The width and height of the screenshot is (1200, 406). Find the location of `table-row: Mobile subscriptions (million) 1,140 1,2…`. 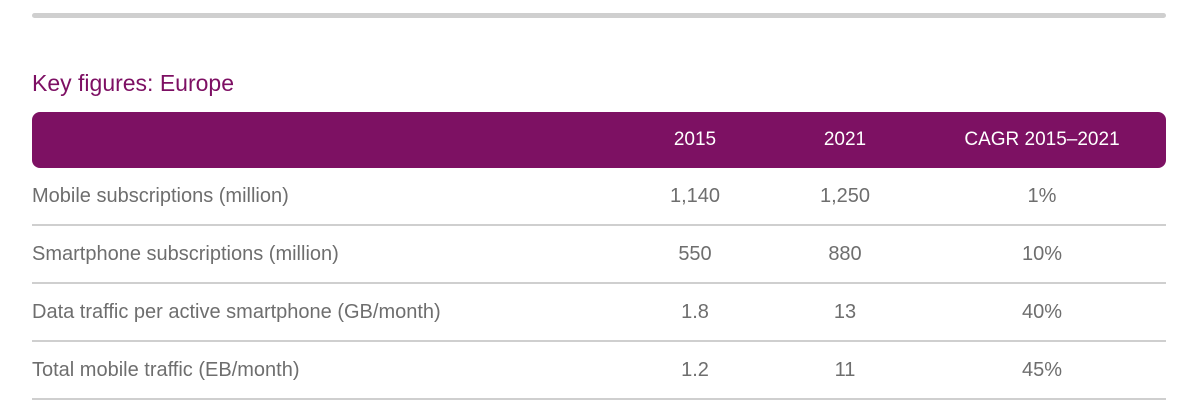

table-row: Mobile subscriptions (million) 1,140 1,2… is located at coordinates (599, 197).